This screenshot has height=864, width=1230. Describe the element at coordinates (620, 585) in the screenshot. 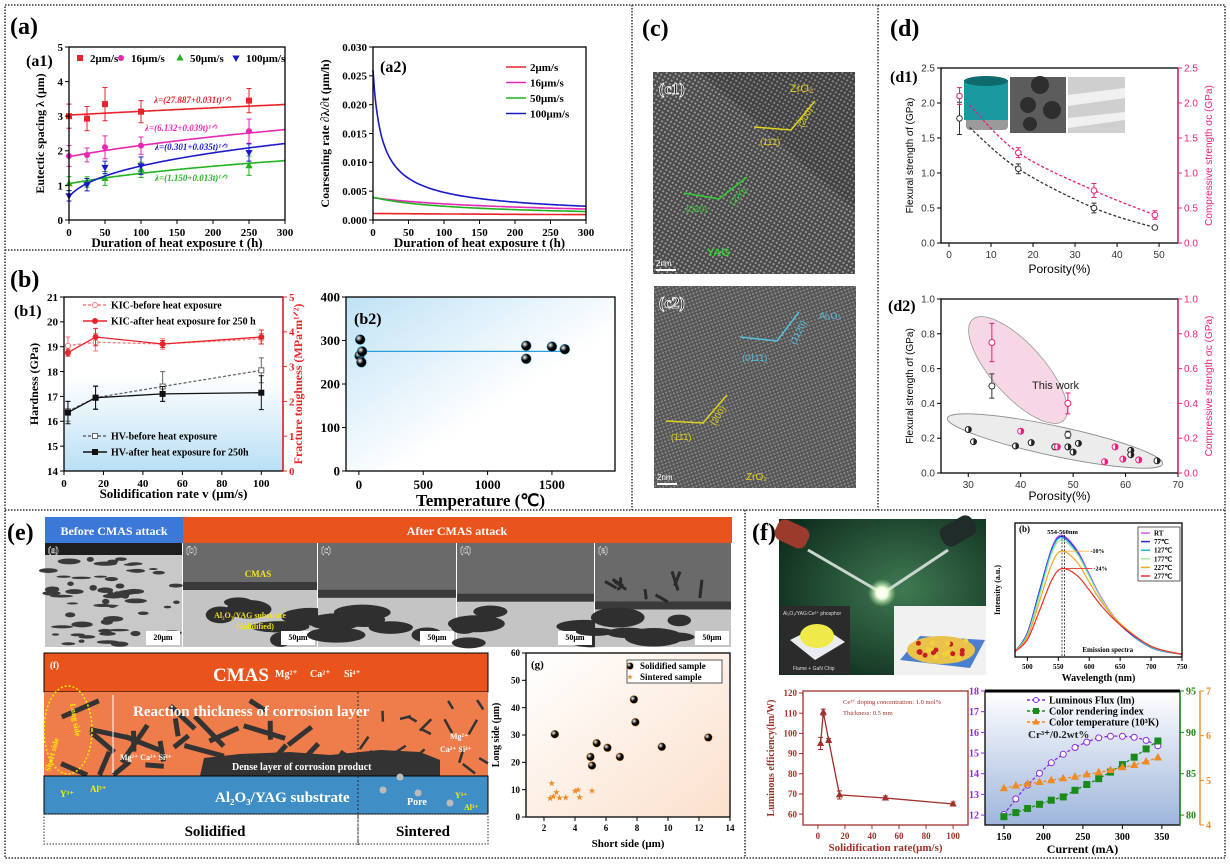

I see `sem-crystal` at that location.